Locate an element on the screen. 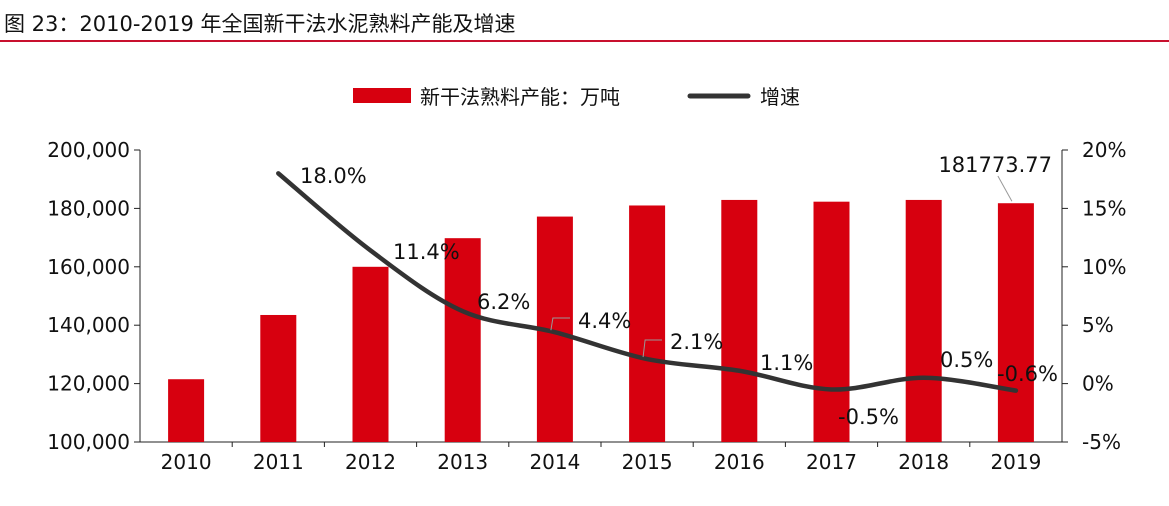 Image resolution: width=1169 pixels, height=506 pixels. right-tick-label: -5% is located at coordinates (1101, 442).